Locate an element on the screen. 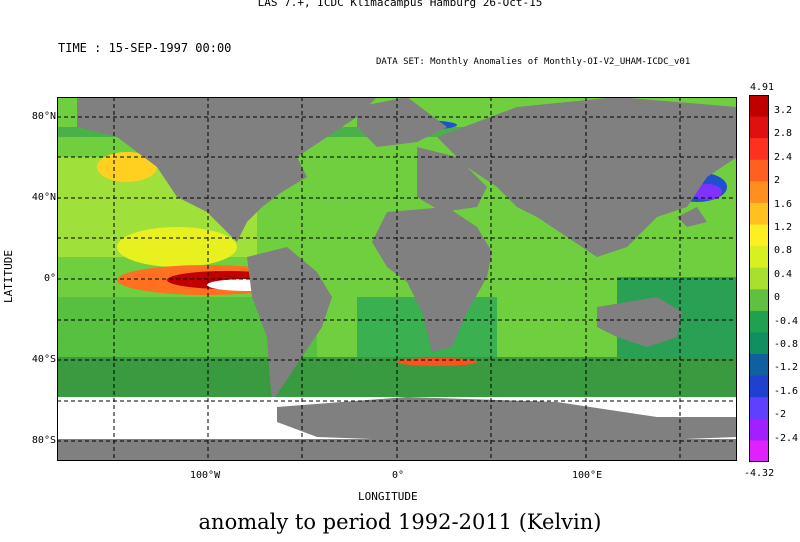  colorbar-max-label: 4.91 is located at coordinates (762, 87).